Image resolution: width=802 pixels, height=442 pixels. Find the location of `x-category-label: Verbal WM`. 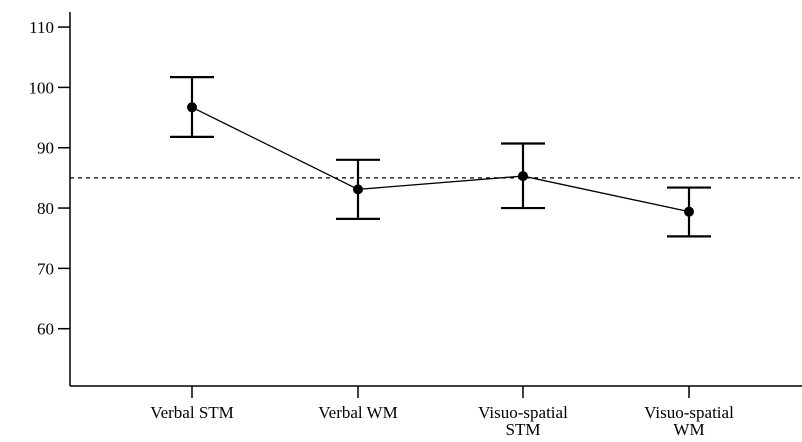

x-category-label: Verbal WM is located at coordinates (357, 412).